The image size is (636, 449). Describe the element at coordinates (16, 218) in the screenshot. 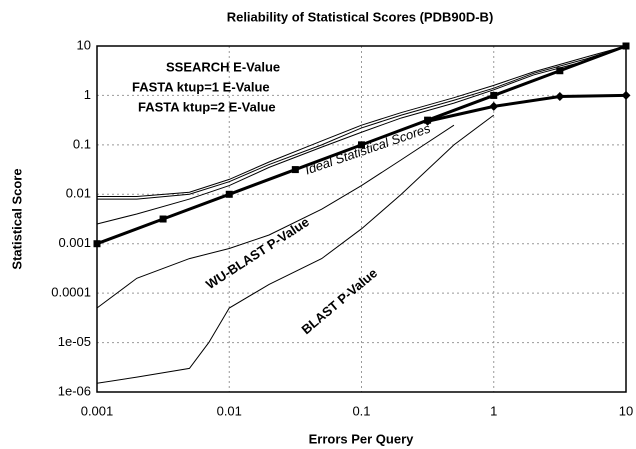

I see `y-axis-title: Statistical Score` at that location.